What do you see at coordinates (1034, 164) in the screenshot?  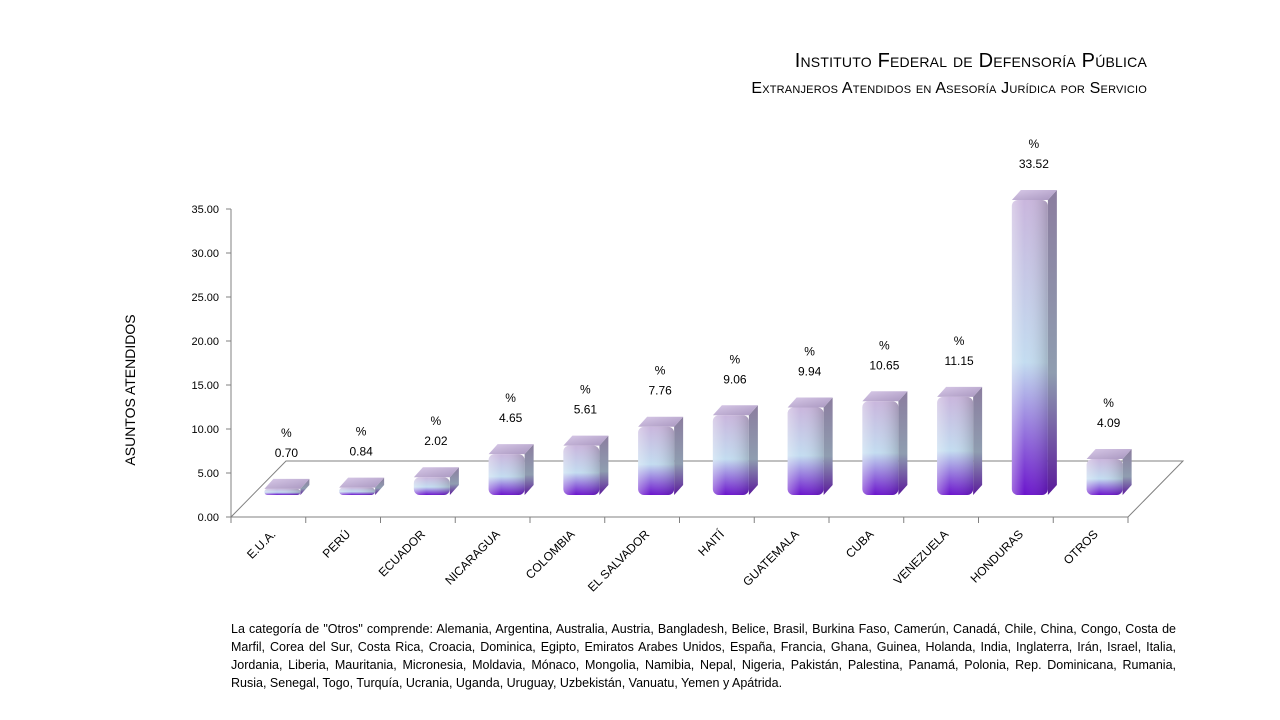 I see `bar-value-label: 33.52` at bounding box center [1034, 164].